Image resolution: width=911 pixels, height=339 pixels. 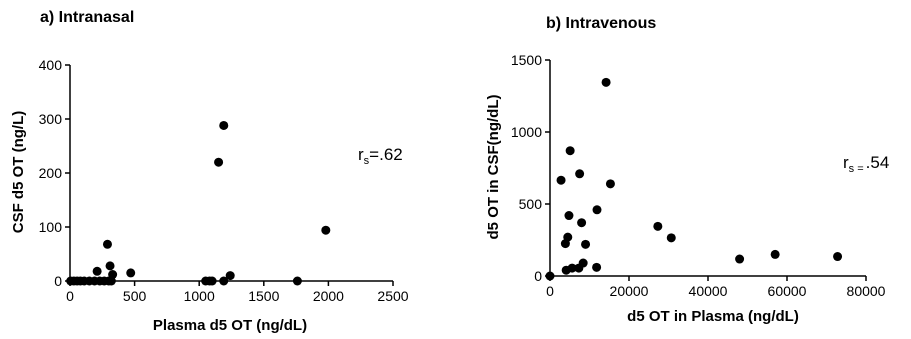 I want to click on panel-a-correlation: rs=.62, so click(x=380, y=156).